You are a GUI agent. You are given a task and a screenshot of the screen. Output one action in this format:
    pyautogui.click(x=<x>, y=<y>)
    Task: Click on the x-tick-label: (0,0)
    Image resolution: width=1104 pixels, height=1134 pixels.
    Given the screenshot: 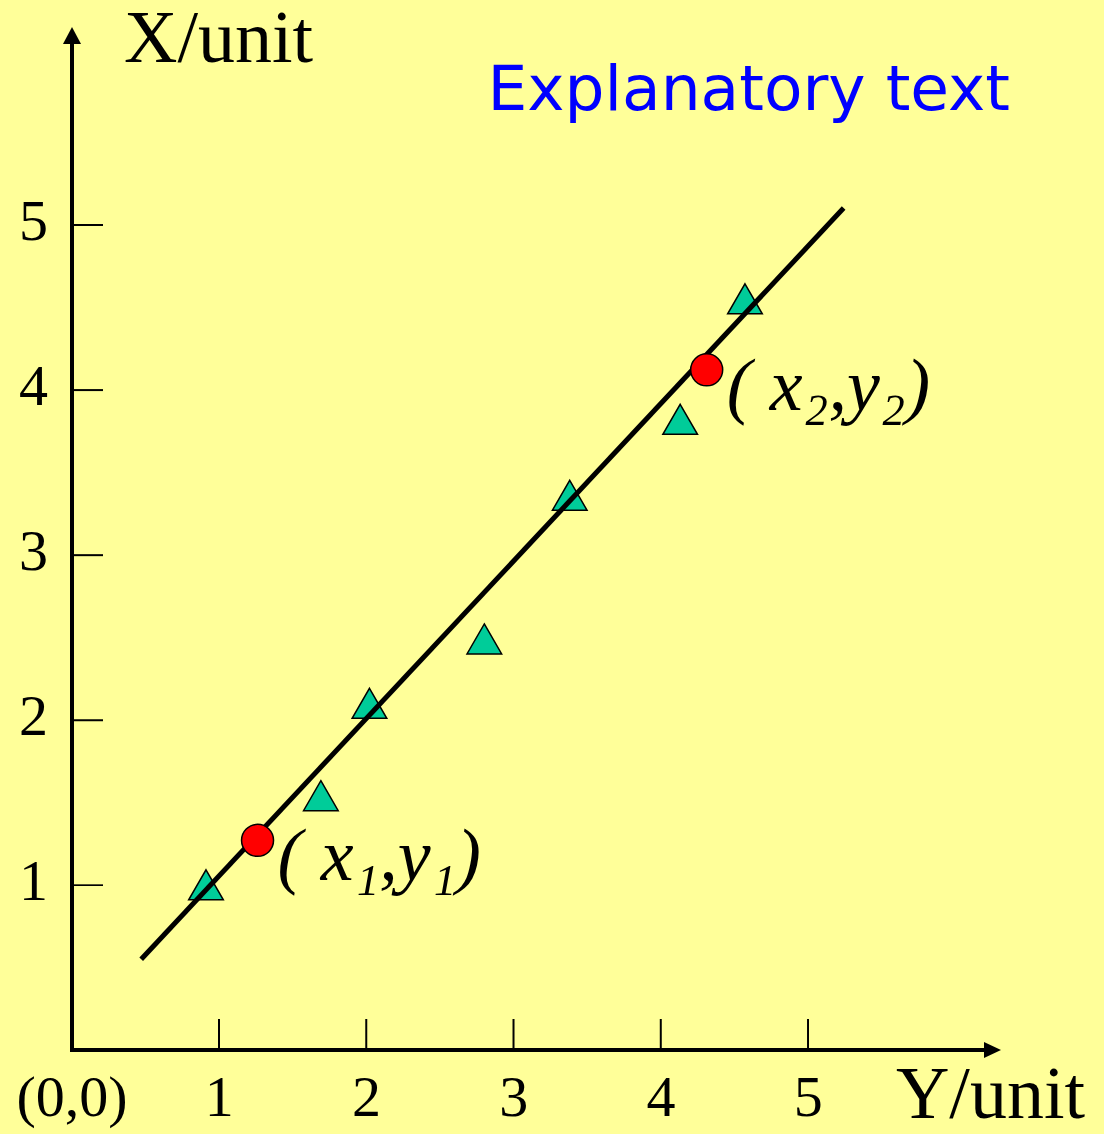 What is the action you would take?
    pyautogui.click(x=72, y=1097)
    